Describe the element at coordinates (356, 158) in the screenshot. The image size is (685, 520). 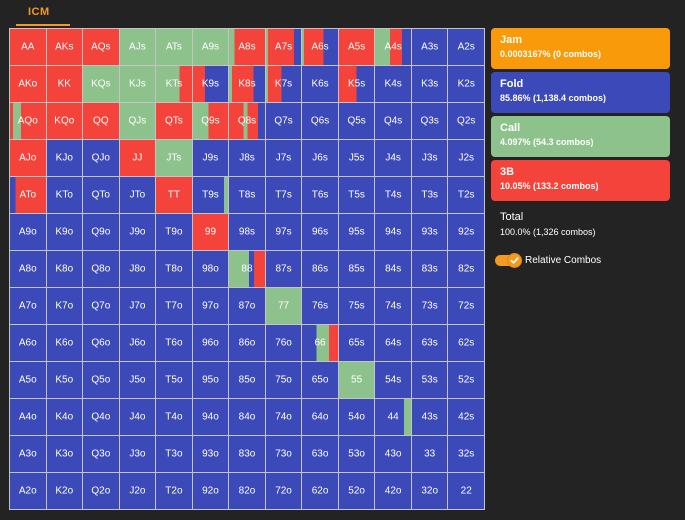
I see `hand-cell-J5s: J5s` at that location.